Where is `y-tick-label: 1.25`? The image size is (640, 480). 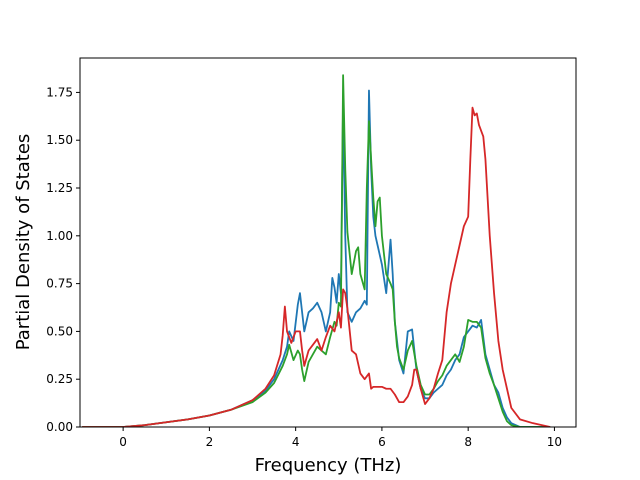
y-tick-label: 1.25 is located at coordinates (59, 188).